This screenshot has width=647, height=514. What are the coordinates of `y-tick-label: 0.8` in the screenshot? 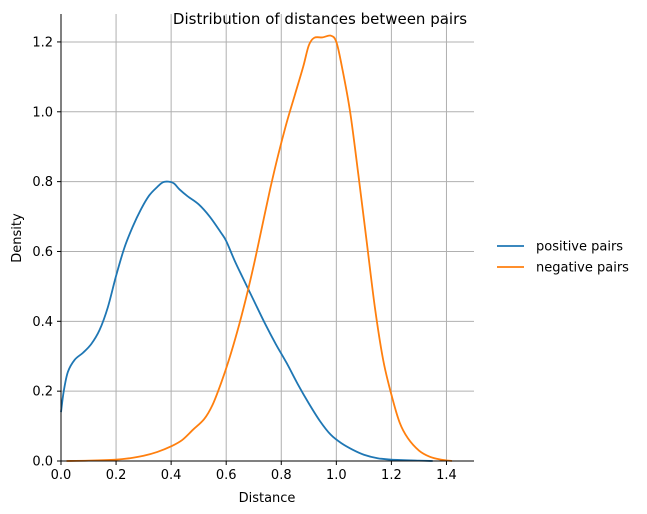 It's located at (42, 182).